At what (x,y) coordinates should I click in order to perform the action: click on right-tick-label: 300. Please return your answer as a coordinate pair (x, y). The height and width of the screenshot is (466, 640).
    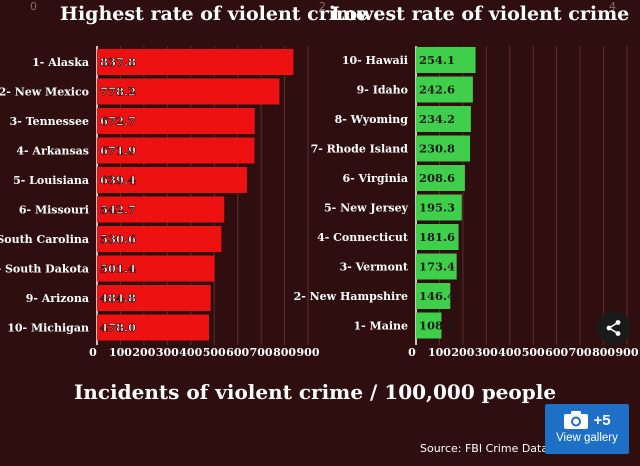
    Looking at the image, I should click on (486, 352).